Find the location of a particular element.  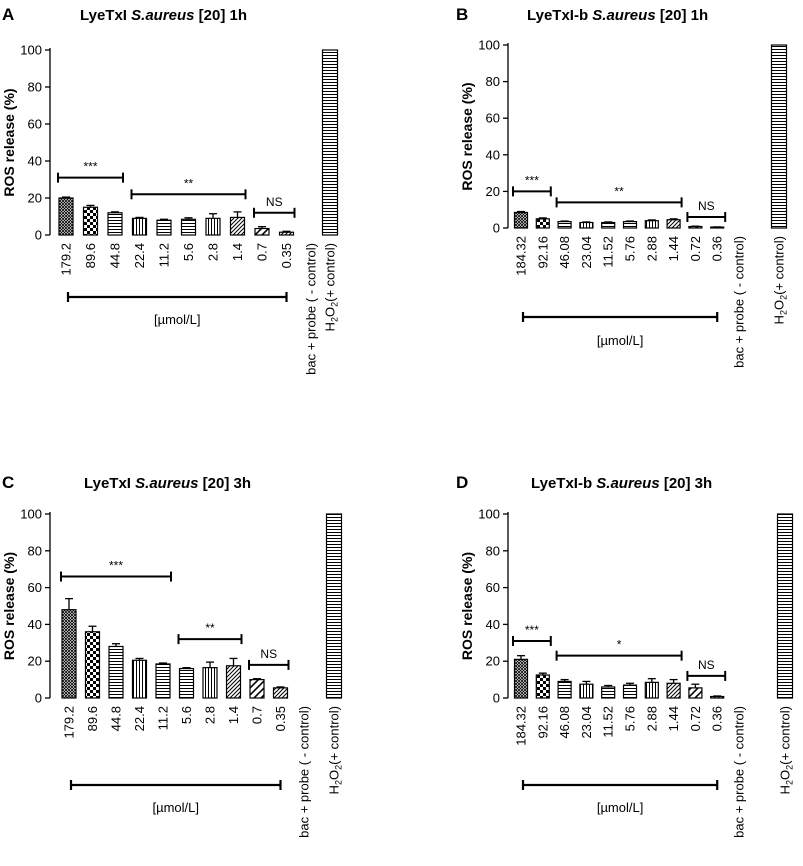

y-tick-label: 0 is located at coordinates (38, 698).